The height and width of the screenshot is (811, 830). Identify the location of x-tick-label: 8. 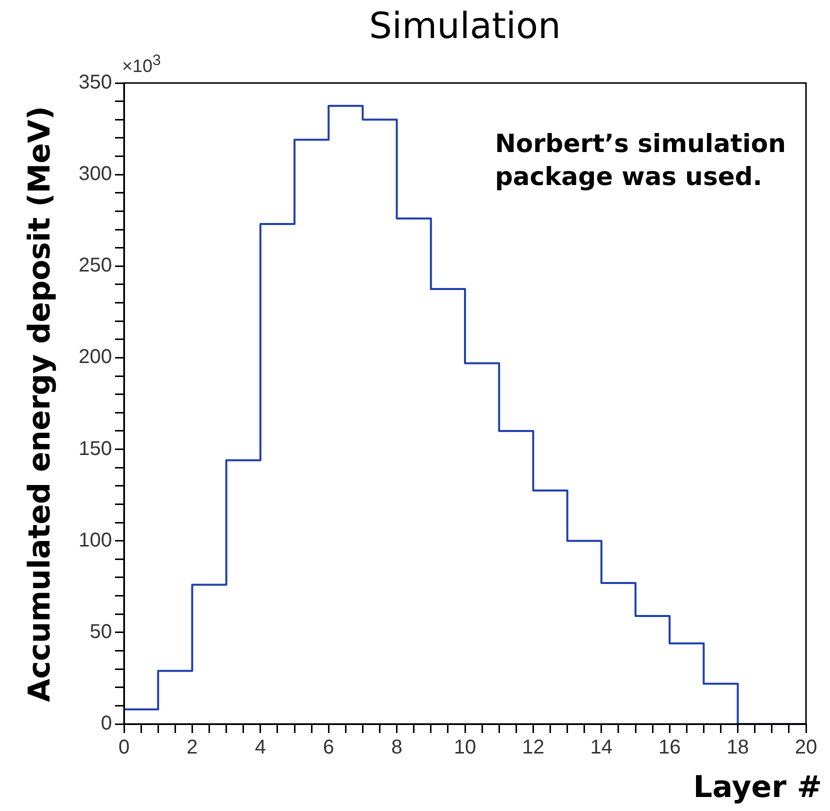
(396, 747).